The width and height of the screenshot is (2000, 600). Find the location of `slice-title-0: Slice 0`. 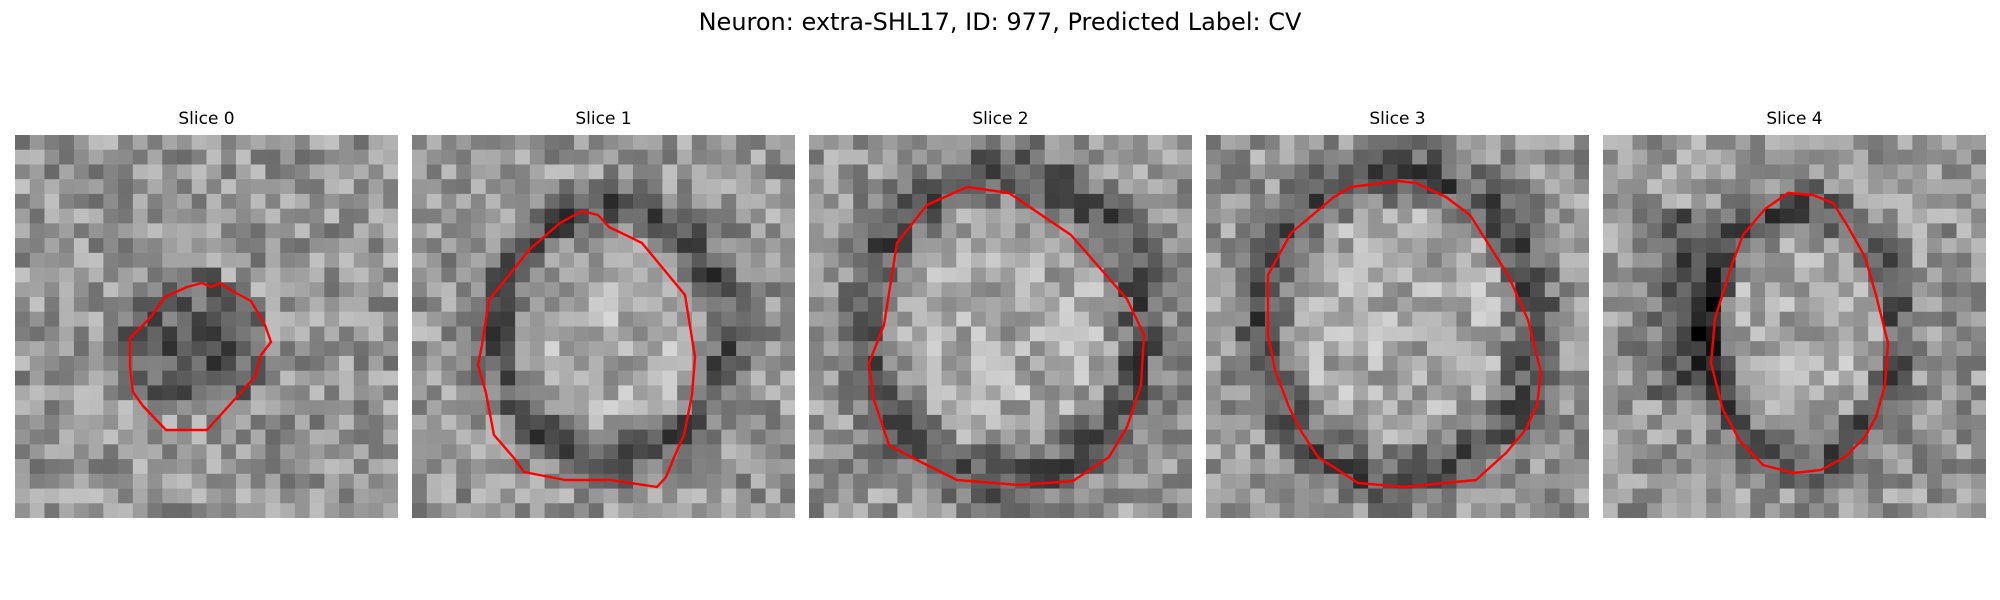

slice-title-0: Slice 0 is located at coordinates (206, 119).